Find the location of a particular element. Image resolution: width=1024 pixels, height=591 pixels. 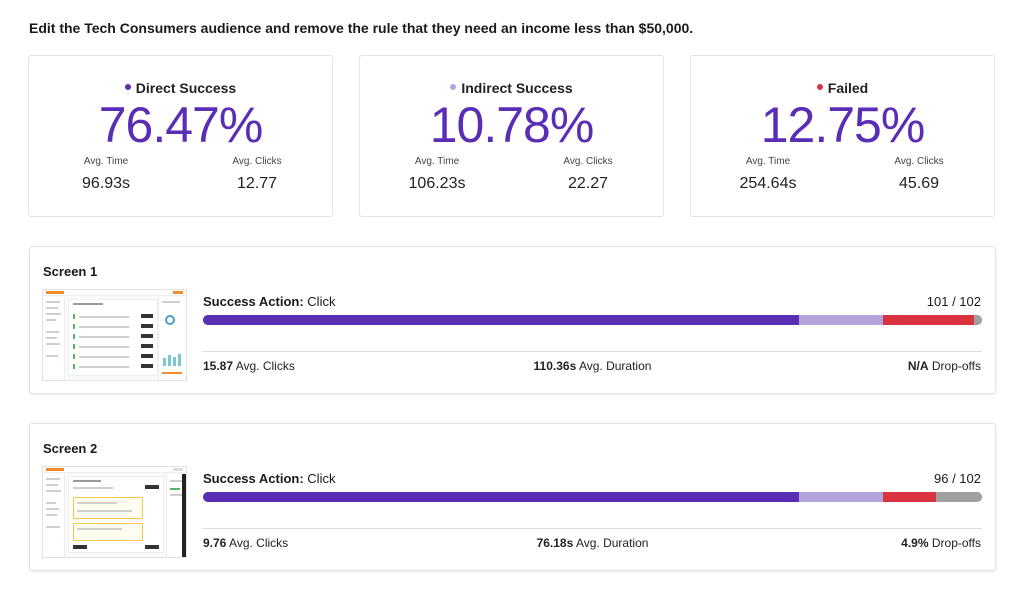

indirect-success-dot-icon is located at coordinates (453, 87).